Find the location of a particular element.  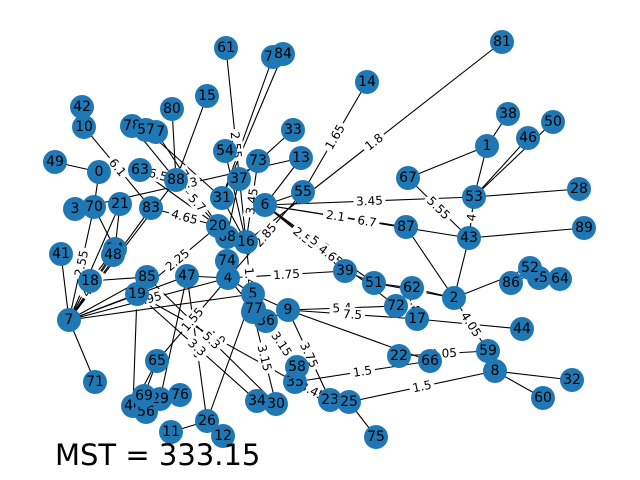

node-16: 16 is located at coordinates (246, 242).